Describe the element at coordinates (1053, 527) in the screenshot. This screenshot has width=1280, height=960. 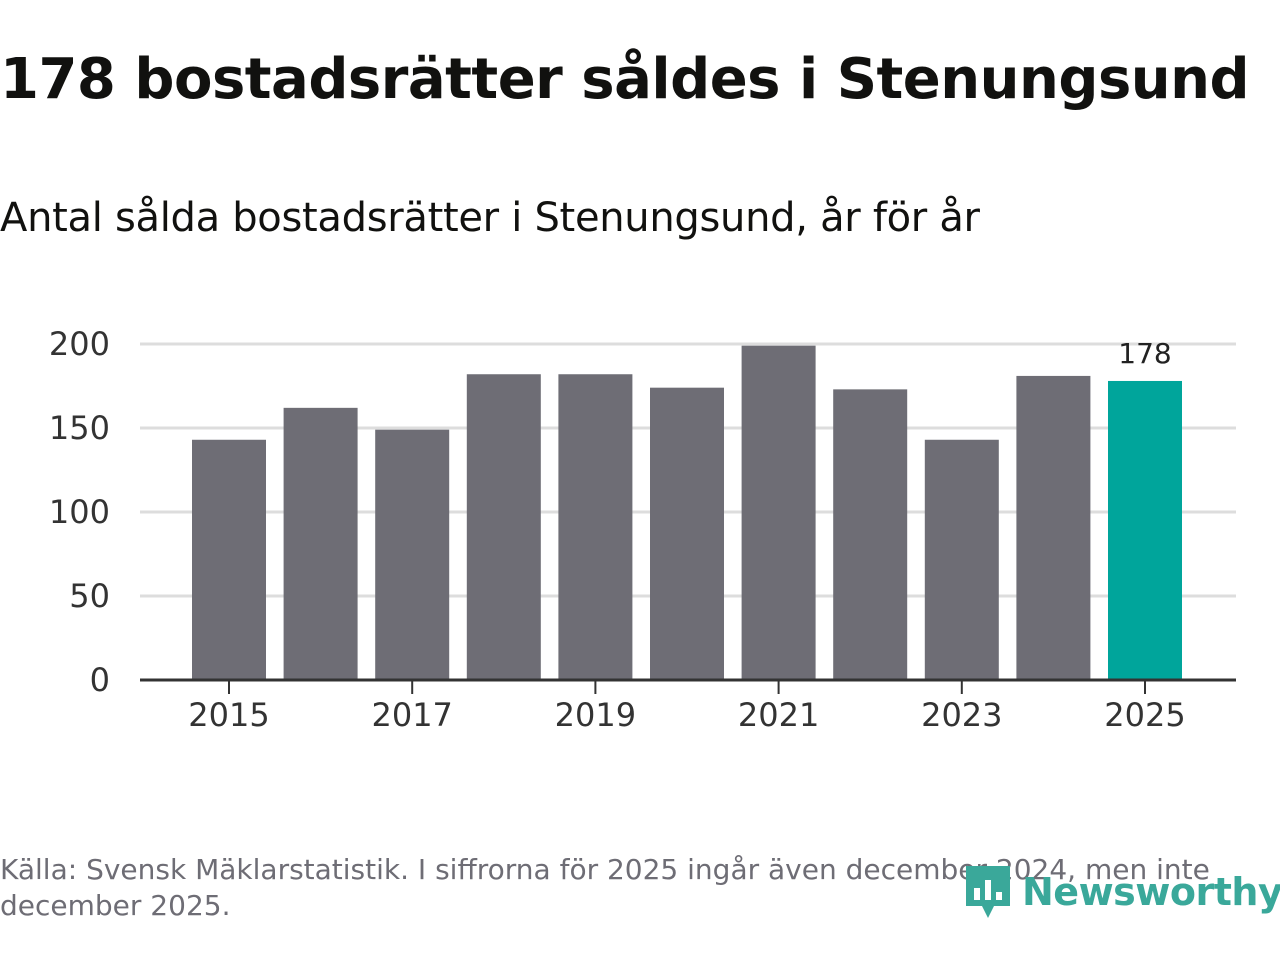
I see `bar-2024` at that location.